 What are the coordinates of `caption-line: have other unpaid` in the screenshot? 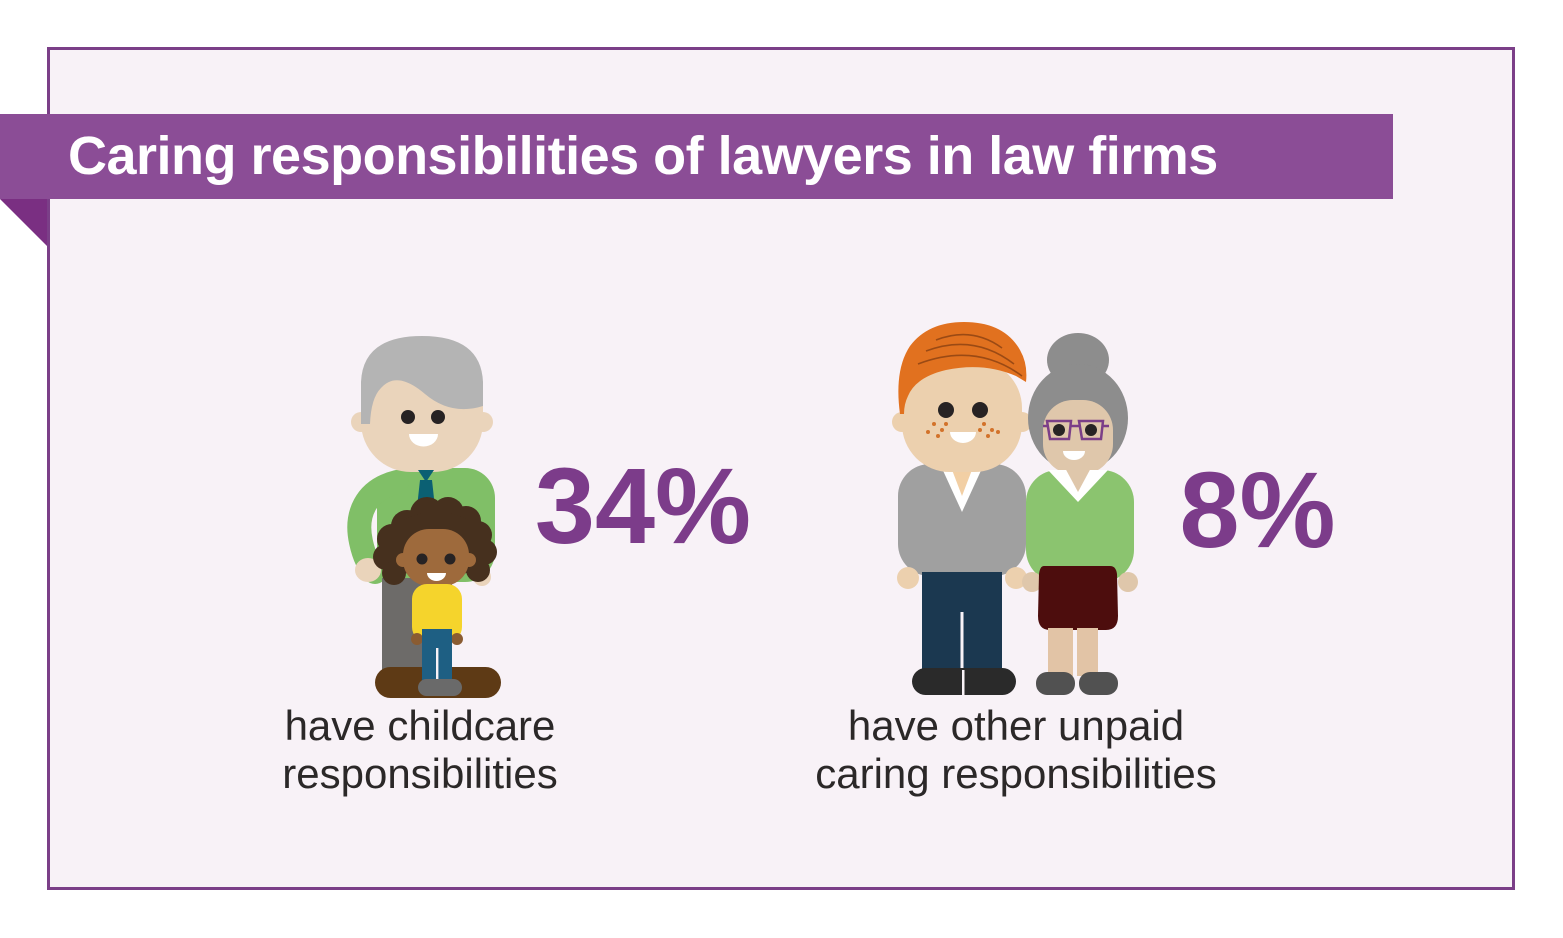 It's located at (1016, 725).